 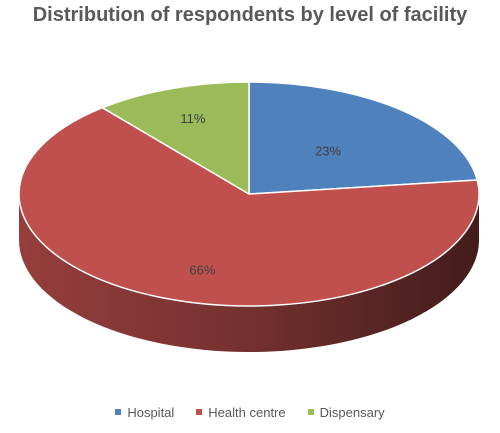 I want to click on data-label-dispensary: 11%, so click(x=192, y=118).